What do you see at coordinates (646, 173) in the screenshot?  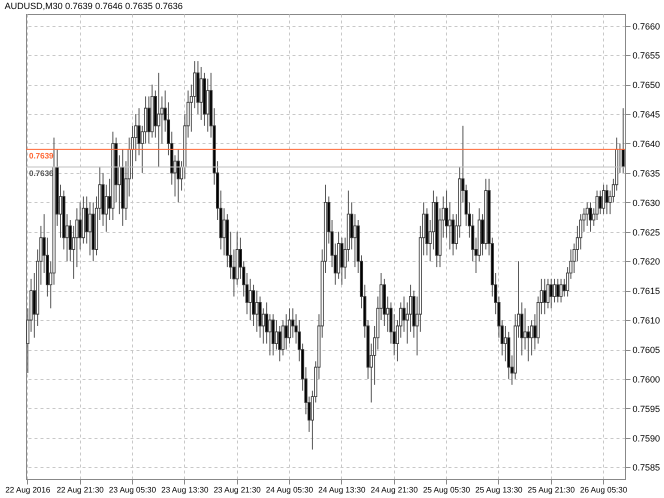 I see `y-tick-label: 0.7635` at bounding box center [646, 173].